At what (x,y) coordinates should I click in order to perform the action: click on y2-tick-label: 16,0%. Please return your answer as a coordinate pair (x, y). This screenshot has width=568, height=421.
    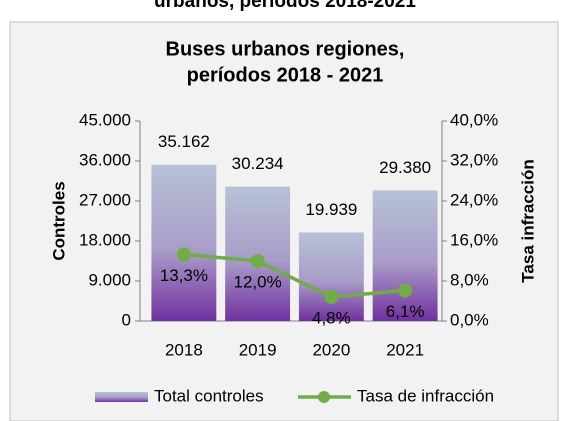
    Looking at the image, I should click on (474, 239).